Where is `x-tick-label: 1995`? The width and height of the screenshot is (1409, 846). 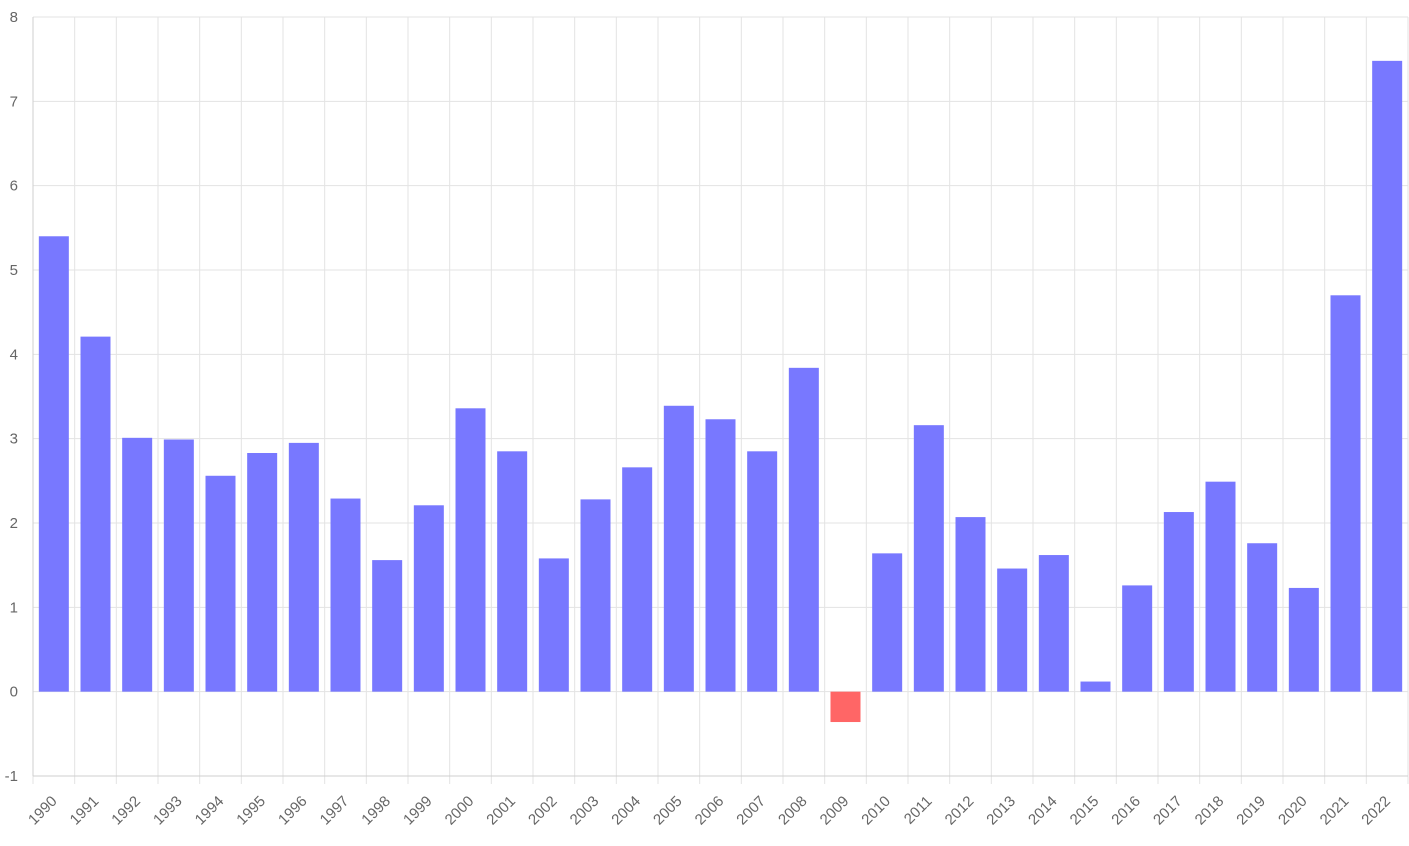 x-tick-label: 1995 is located at coordinates (251, 811).